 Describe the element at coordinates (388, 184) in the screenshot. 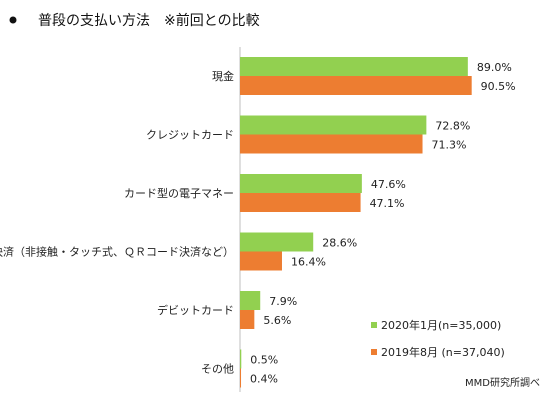

I see `data-label: 47.6%` at that location.